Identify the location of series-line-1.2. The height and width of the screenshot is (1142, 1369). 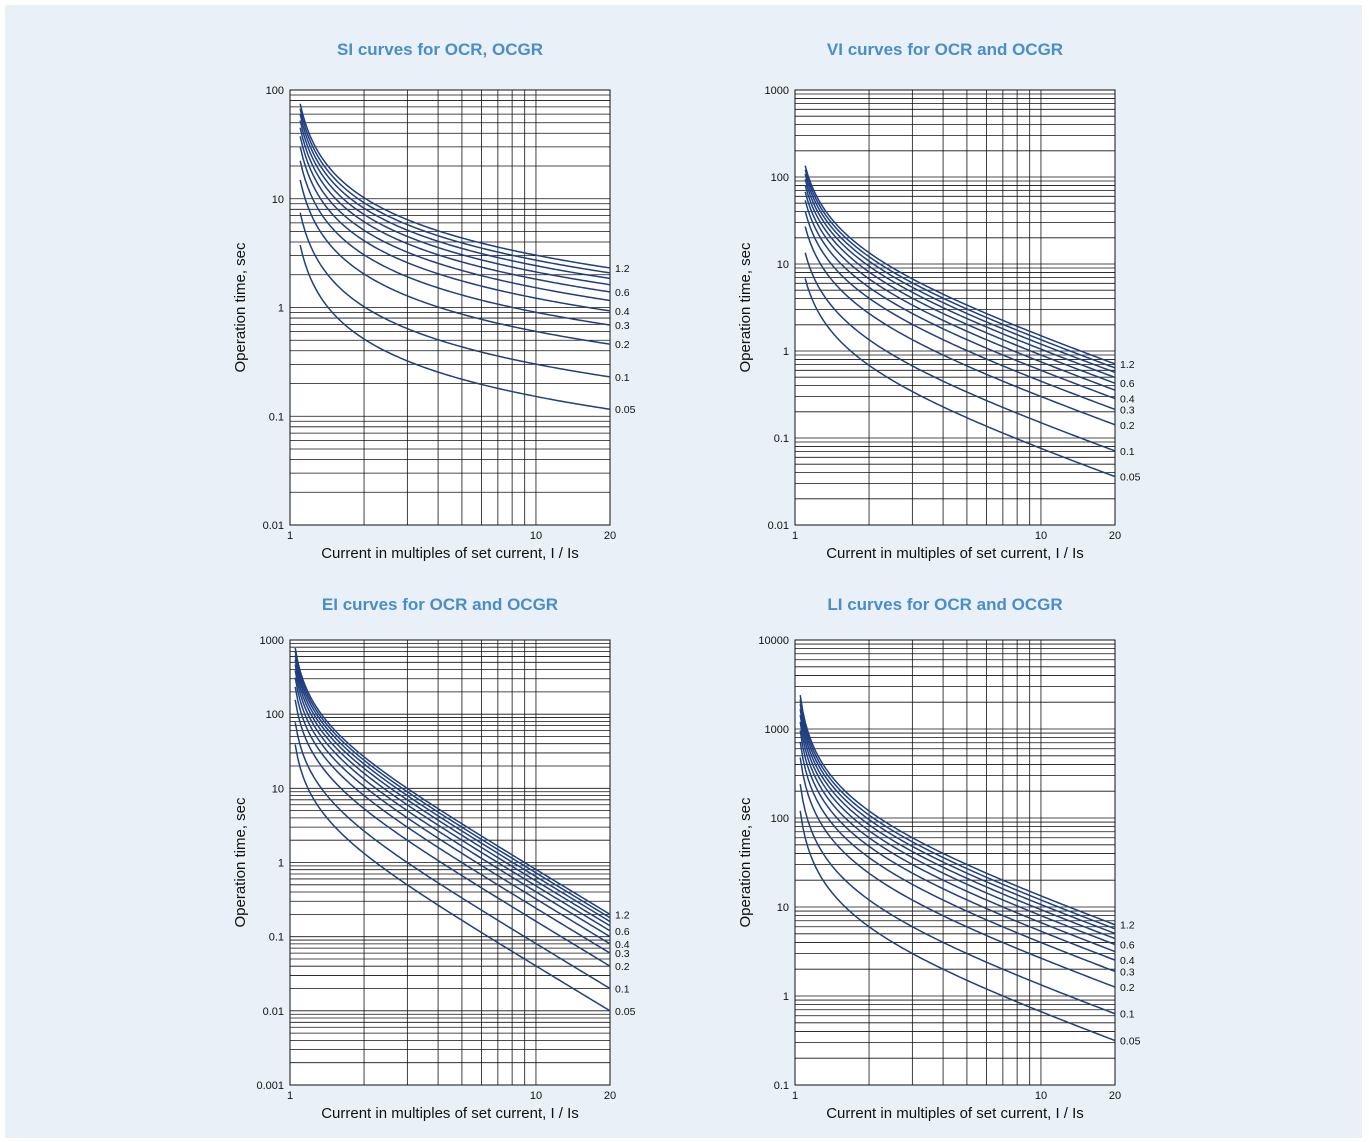
(960, 265).